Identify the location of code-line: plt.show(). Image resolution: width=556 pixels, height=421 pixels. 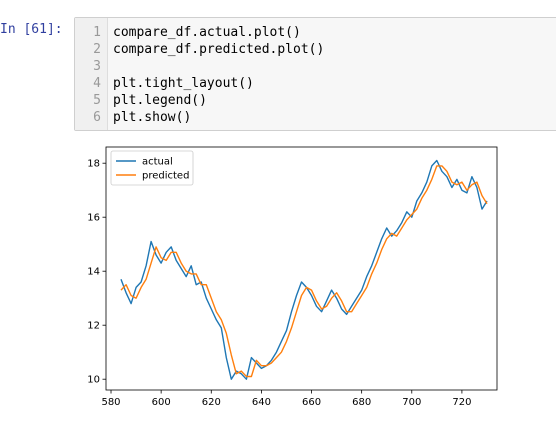
(152, 117).